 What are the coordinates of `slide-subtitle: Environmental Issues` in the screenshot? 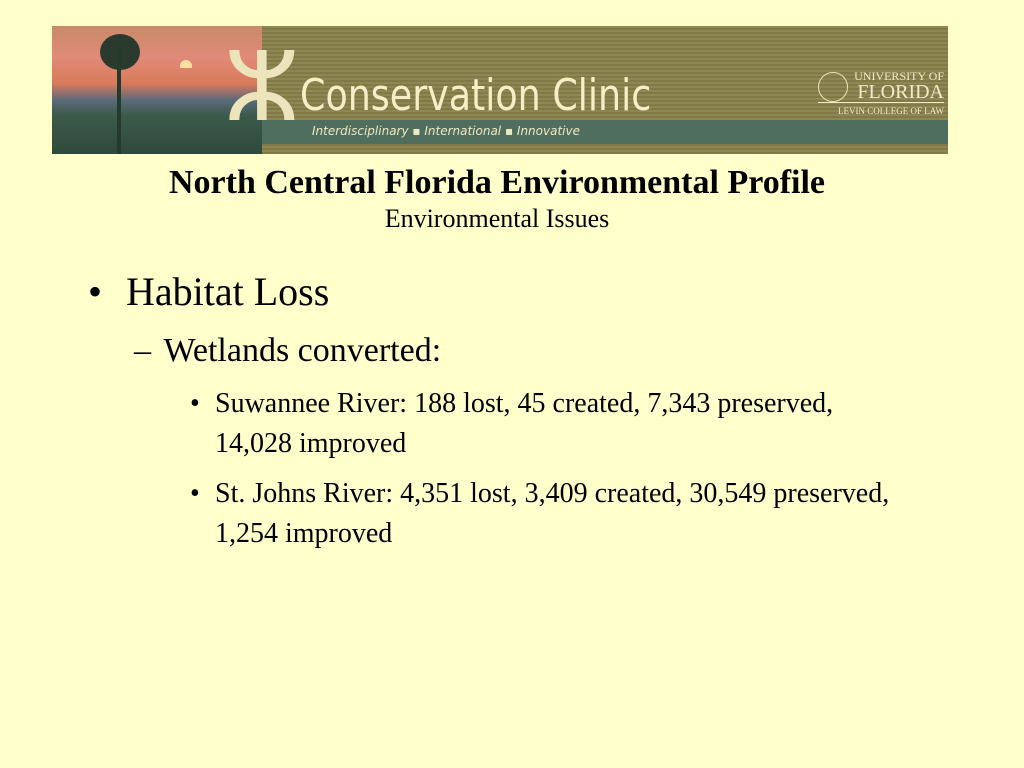 It's located at (497, 218).